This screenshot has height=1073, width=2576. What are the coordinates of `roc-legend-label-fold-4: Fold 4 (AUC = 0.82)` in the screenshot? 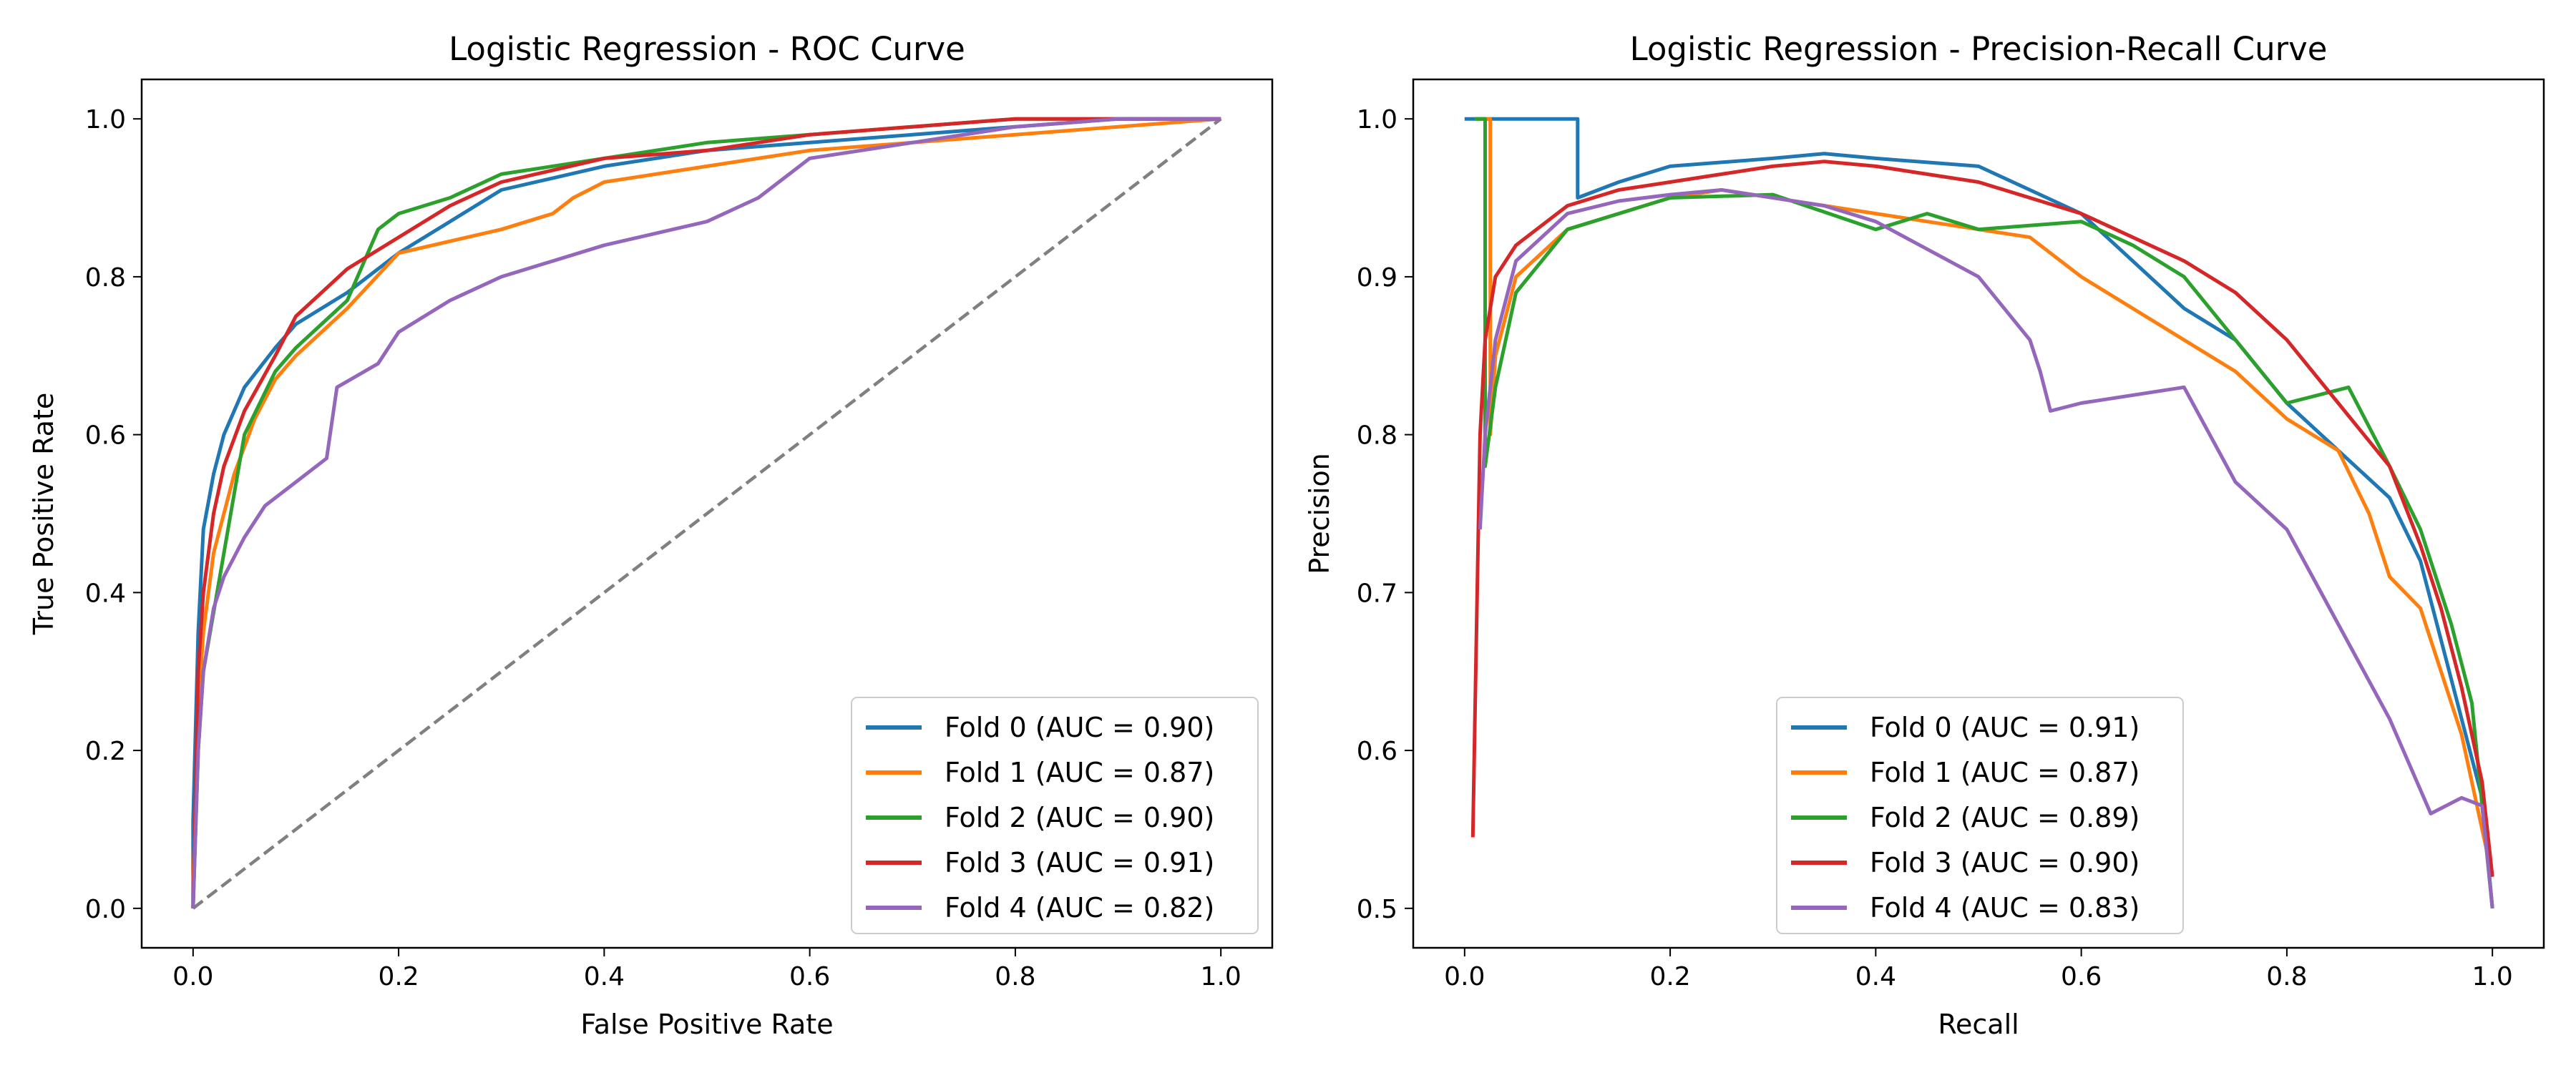 It's located at (1079, 907).